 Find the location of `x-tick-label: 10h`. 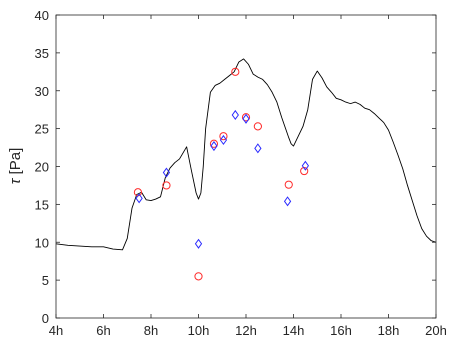

x-tick-label: 10h is located at coordinates (199, 330).